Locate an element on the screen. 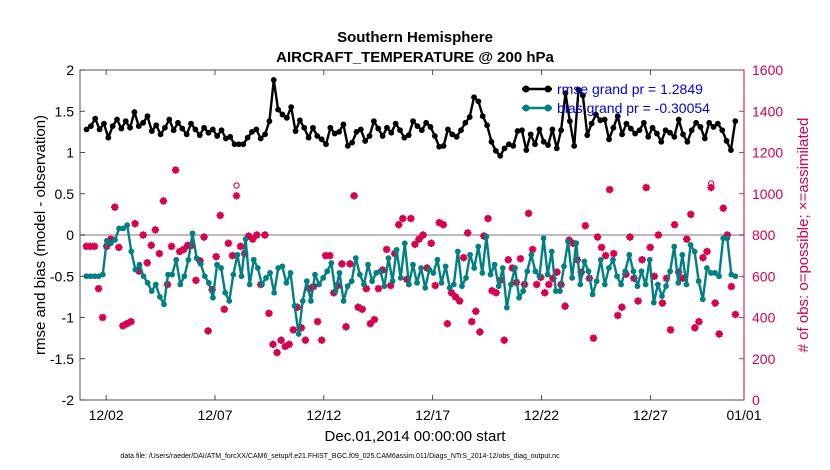 The image size is (830, 470). y-tick-label: -1.5 is located at coordinates (62, 359).